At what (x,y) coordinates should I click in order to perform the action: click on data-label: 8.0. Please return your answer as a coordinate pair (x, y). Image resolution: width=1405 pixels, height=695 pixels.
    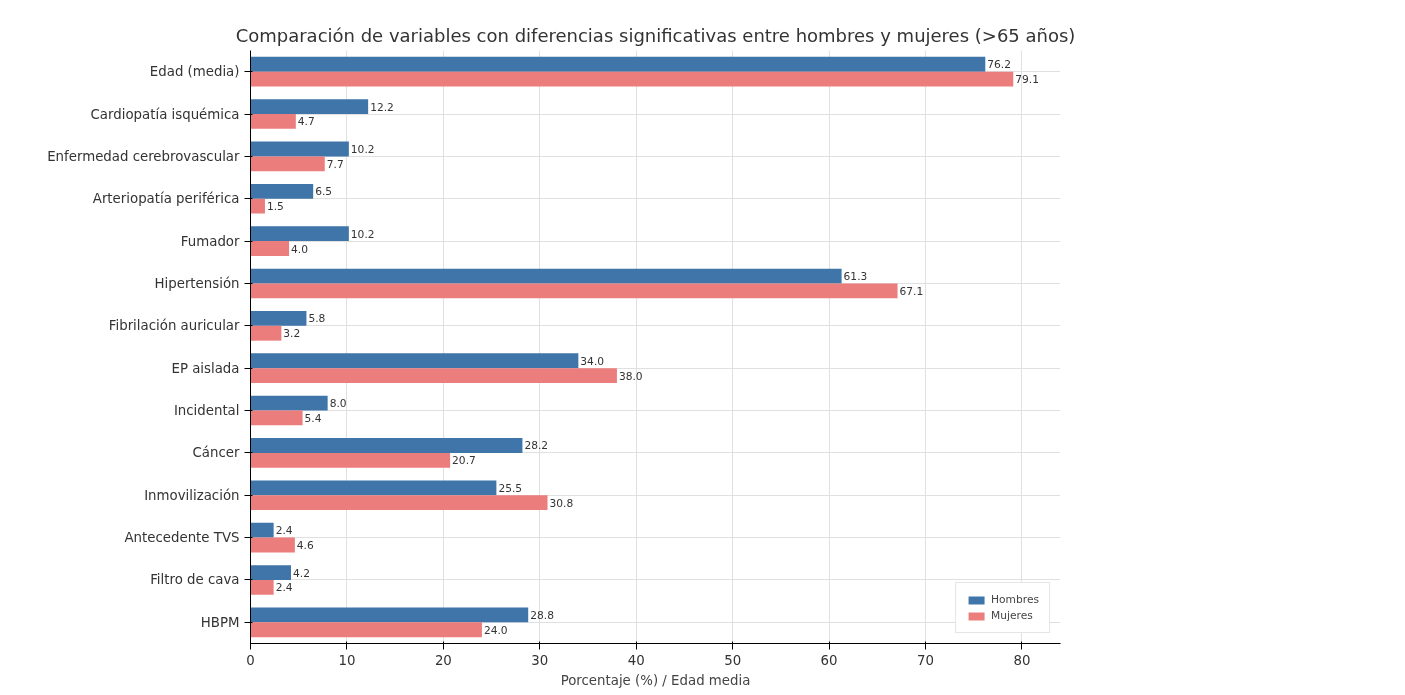
    Looking at the image, I should click on (338, 404).